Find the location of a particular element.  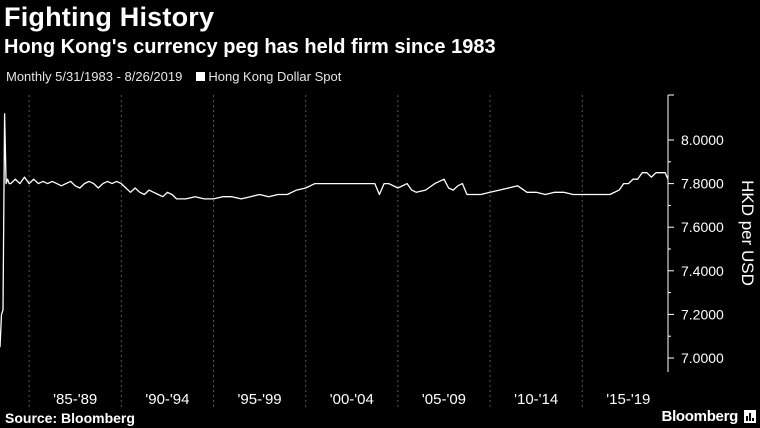

legend-swatch is located at coordinates (201, 76).